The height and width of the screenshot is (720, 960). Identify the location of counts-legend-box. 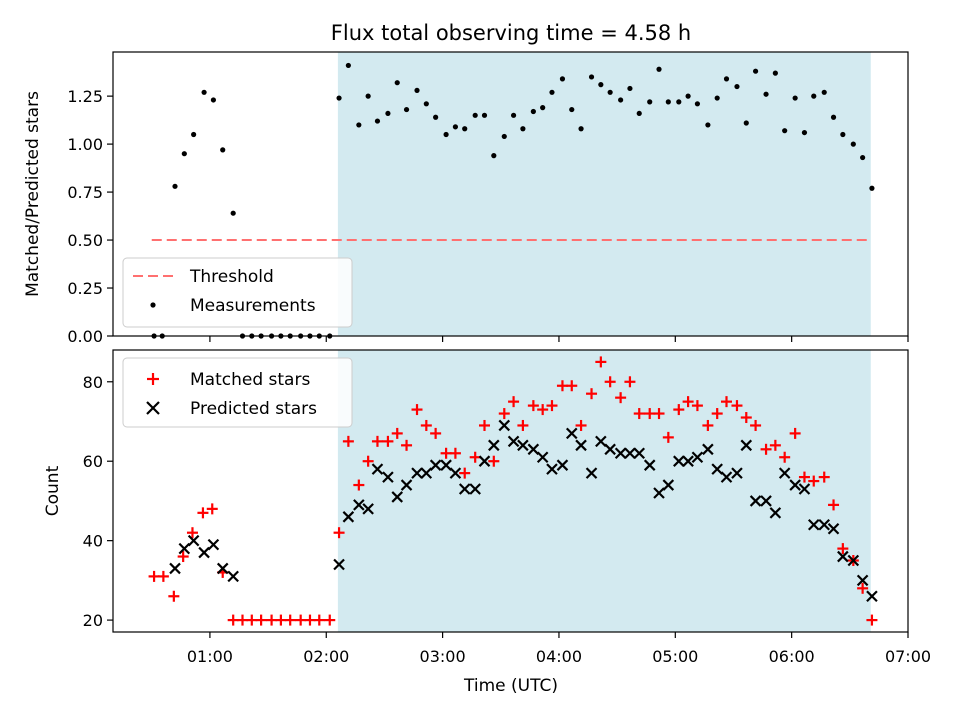
(237, 392).